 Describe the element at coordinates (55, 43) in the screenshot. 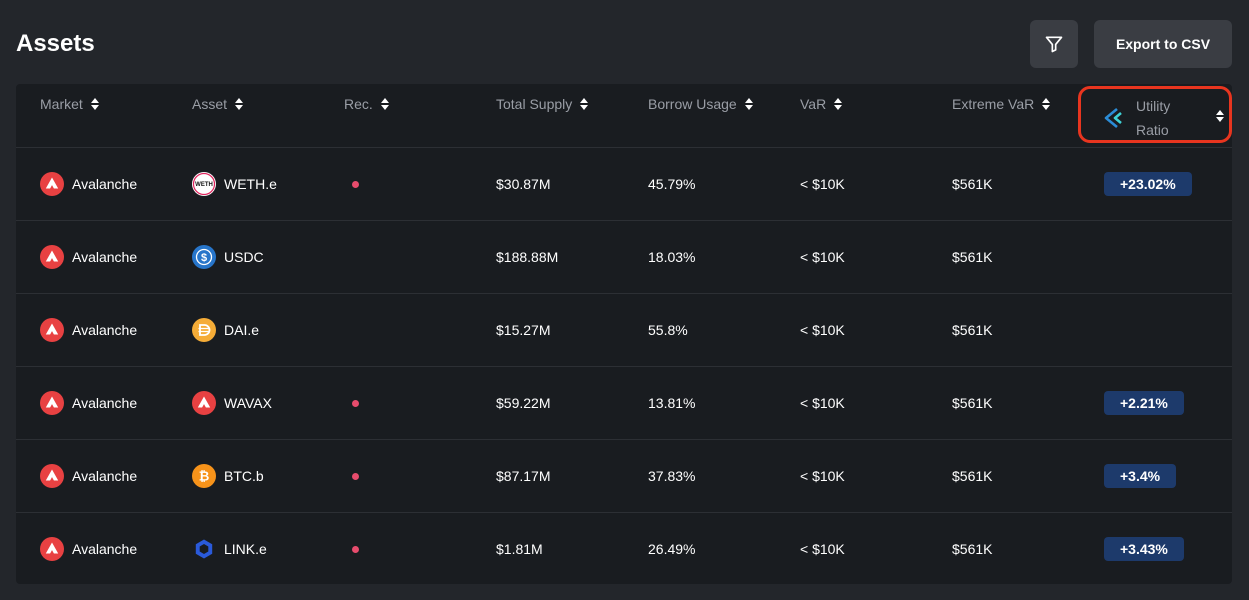

I see `page-title: Assets` at that location.